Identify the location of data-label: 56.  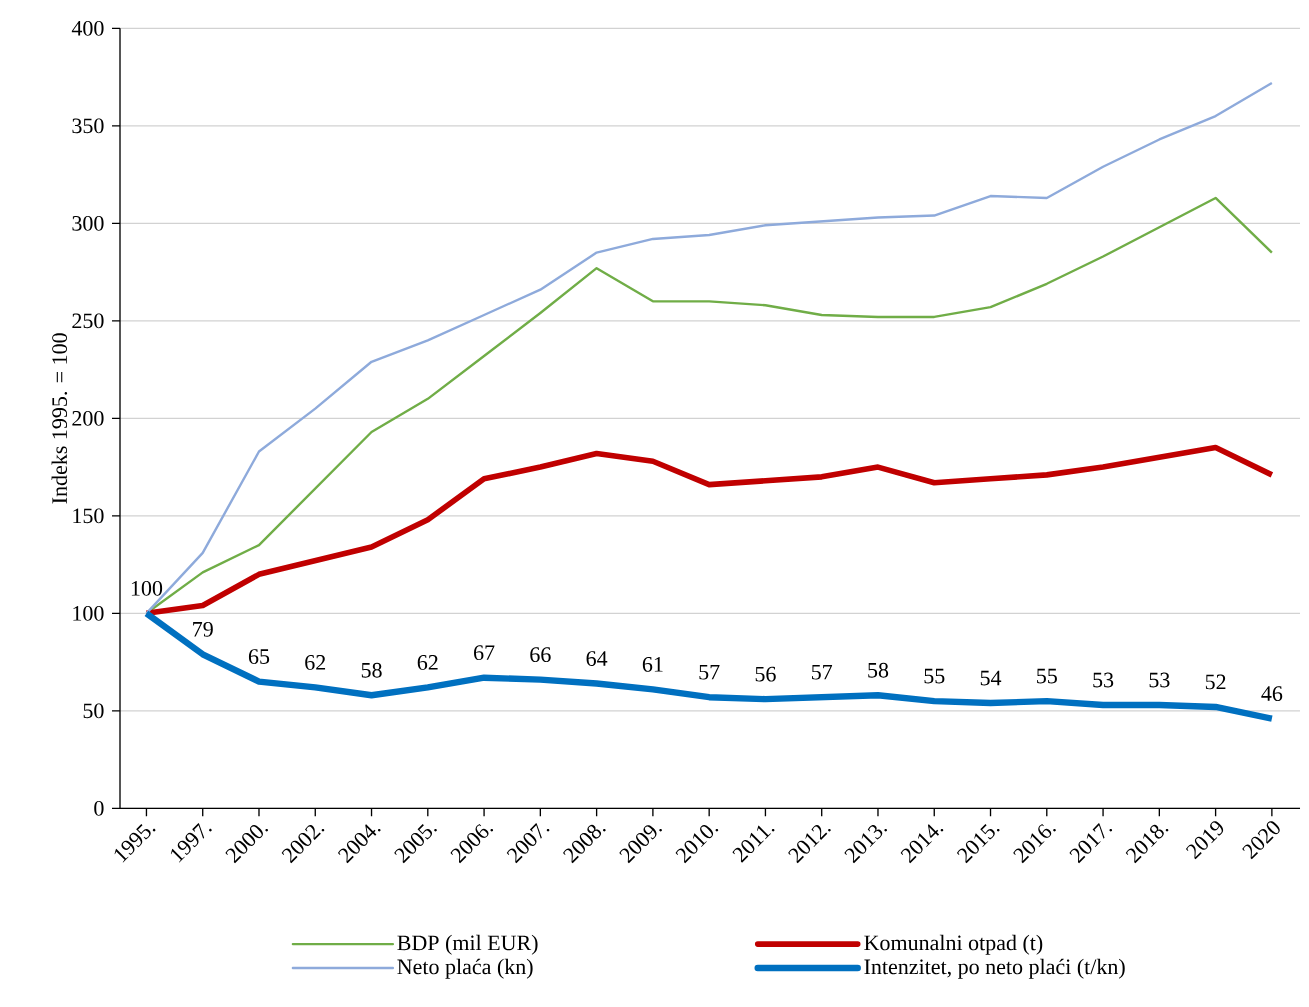
(765, 674).